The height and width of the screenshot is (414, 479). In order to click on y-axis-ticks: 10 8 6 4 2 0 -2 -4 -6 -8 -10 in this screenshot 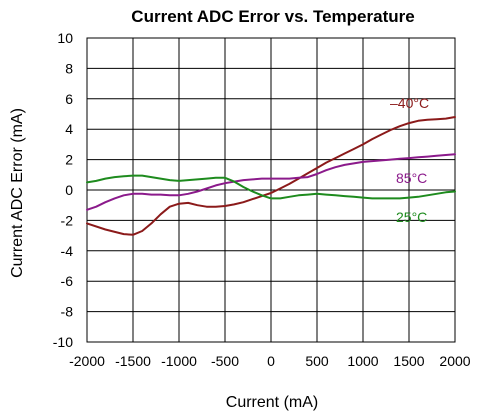, I will do `click(63, 190)`.